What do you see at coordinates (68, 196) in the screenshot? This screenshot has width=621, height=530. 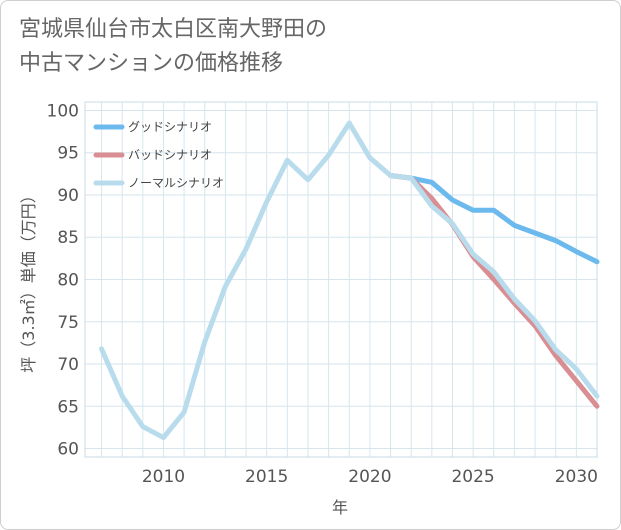 I see `y-tick-label: 90` at bounding box center [68, 196].